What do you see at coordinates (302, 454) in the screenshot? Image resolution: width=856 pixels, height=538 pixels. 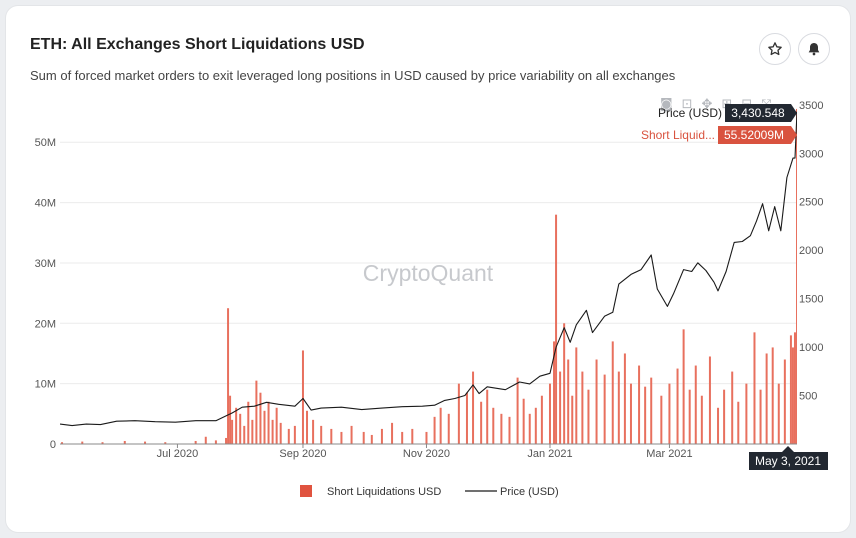 I see `x-tick-label: Sep 2020` at bounding box center [302, 454].